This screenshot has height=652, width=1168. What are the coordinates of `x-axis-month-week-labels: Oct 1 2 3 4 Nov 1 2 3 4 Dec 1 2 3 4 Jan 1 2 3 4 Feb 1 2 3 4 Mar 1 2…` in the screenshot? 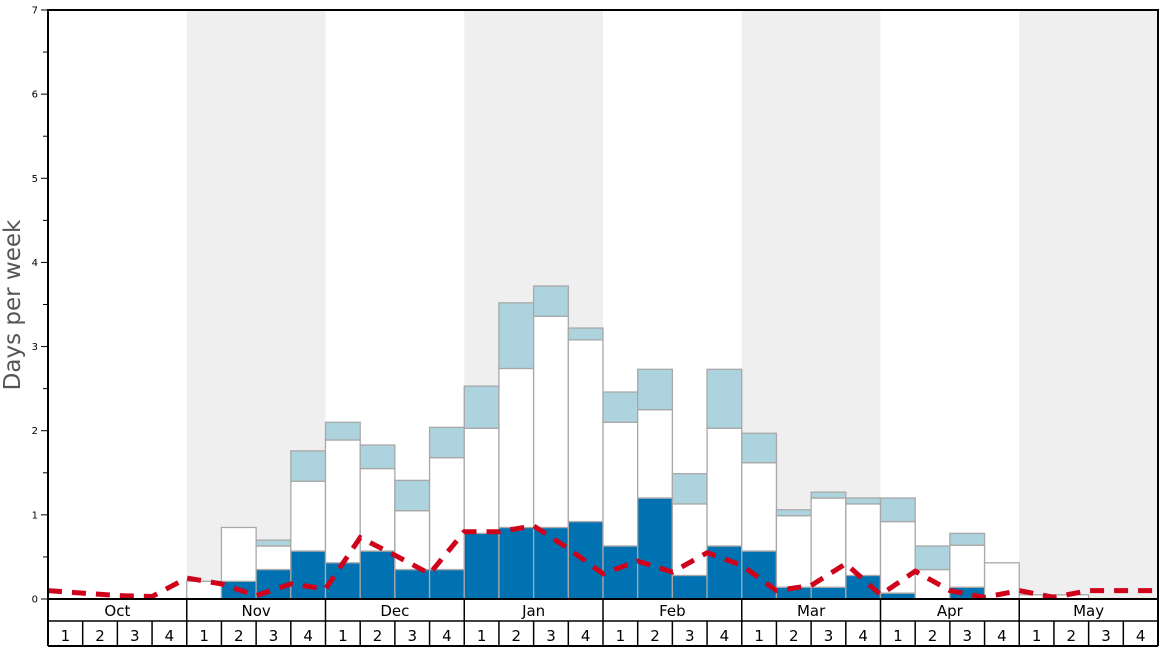 It's located at (603, 623).